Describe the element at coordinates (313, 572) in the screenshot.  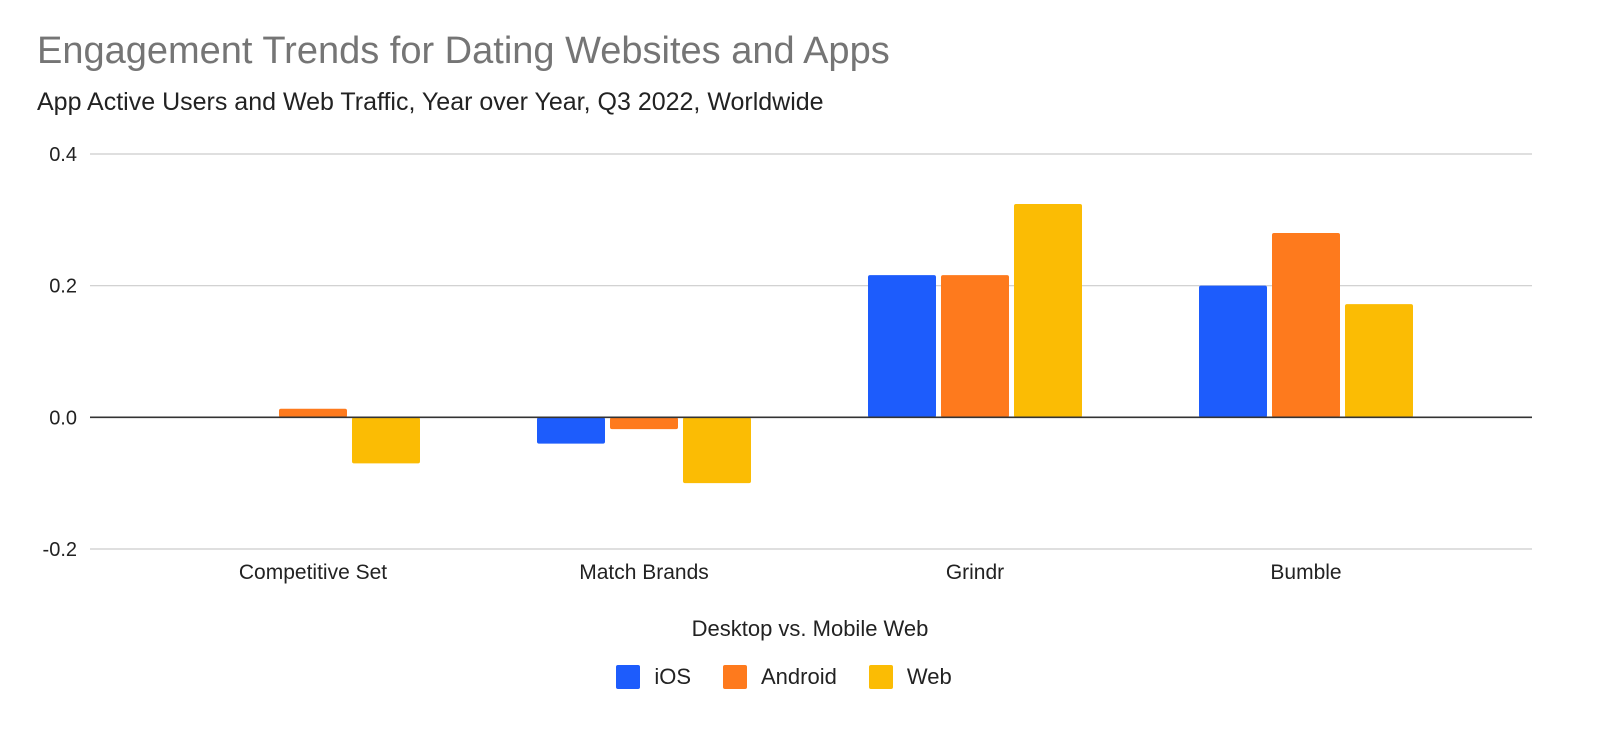
I see `x-tick-label: Competitive Set` at that location.